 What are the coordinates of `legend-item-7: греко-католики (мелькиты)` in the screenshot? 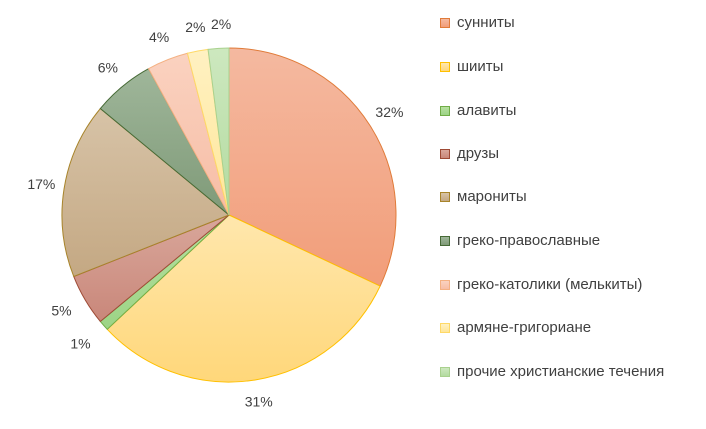 It's located at (560, 285).